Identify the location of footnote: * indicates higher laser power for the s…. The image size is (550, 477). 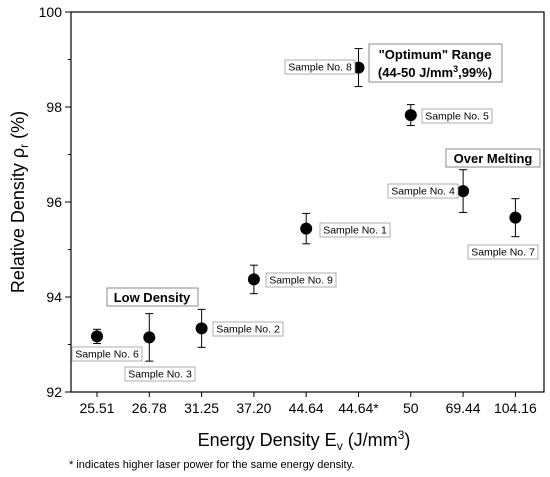
(211, 465).